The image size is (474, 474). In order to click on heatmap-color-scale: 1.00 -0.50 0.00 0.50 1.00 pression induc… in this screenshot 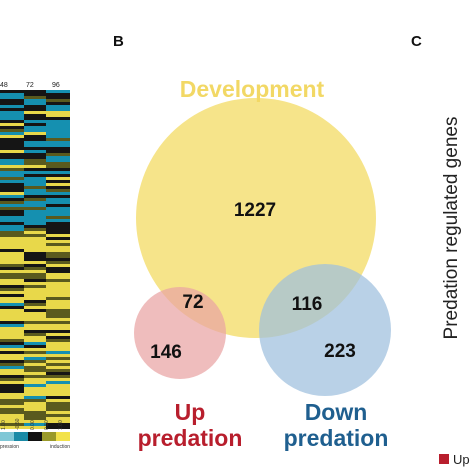, I will do `click(35, 434)`.